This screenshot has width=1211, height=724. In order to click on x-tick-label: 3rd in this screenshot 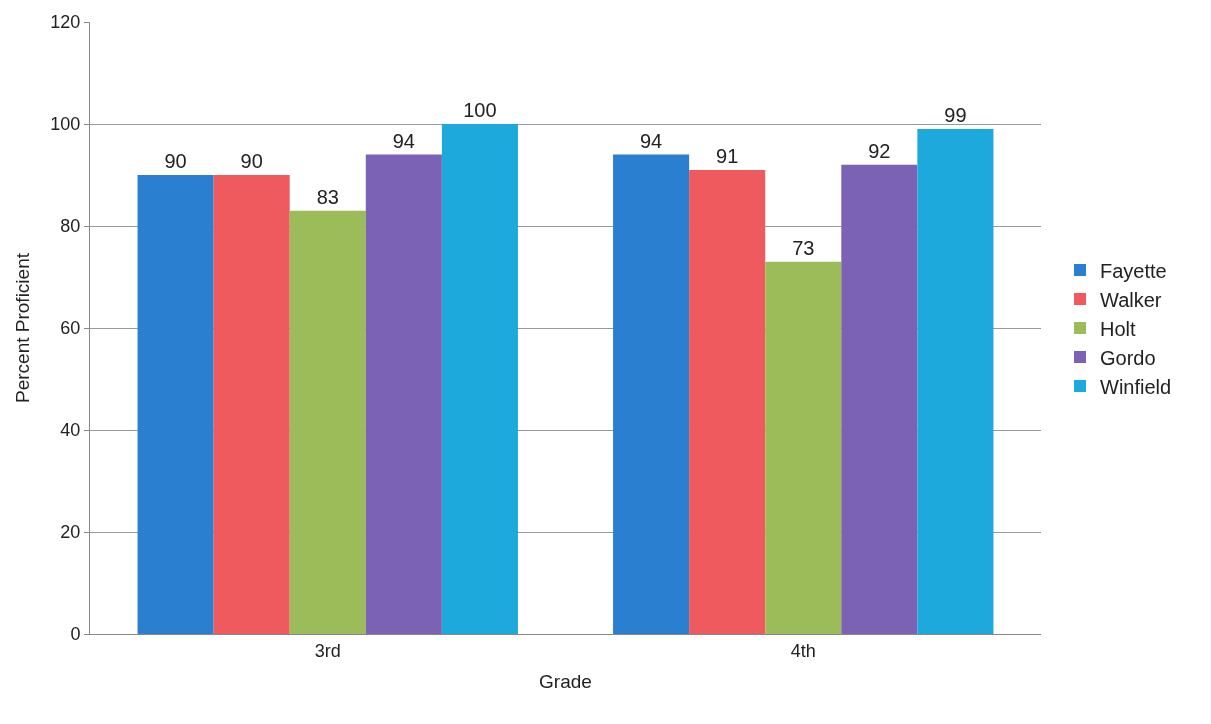, I will do `click(327, 650)`.